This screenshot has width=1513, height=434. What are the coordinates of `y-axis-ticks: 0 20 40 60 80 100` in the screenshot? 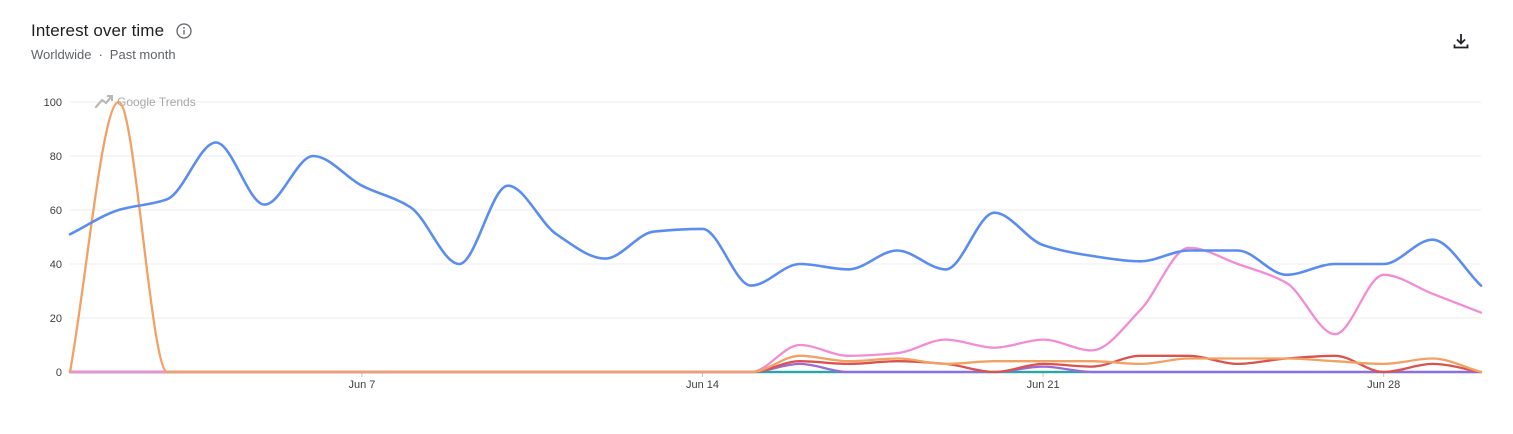 It's located at (53, 238).